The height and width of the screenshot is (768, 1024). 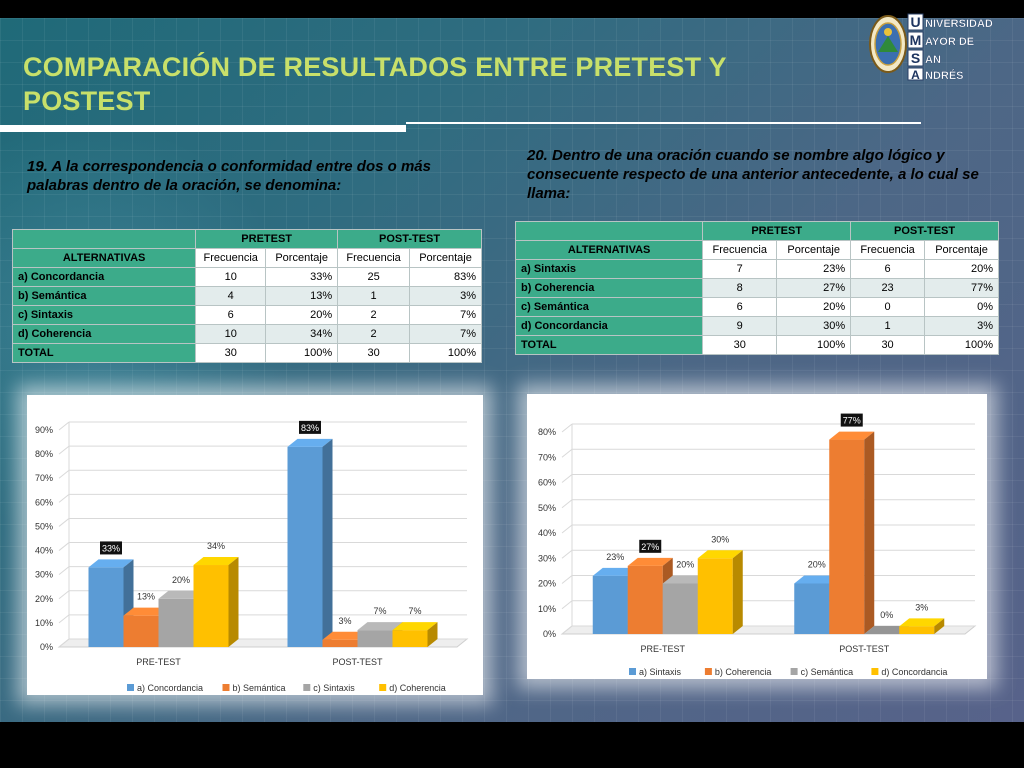 What do you see at coordinates (814, 326) in the screenshot?
I see `cell-pre-pct: 30%` at bounding box center [814, 326].